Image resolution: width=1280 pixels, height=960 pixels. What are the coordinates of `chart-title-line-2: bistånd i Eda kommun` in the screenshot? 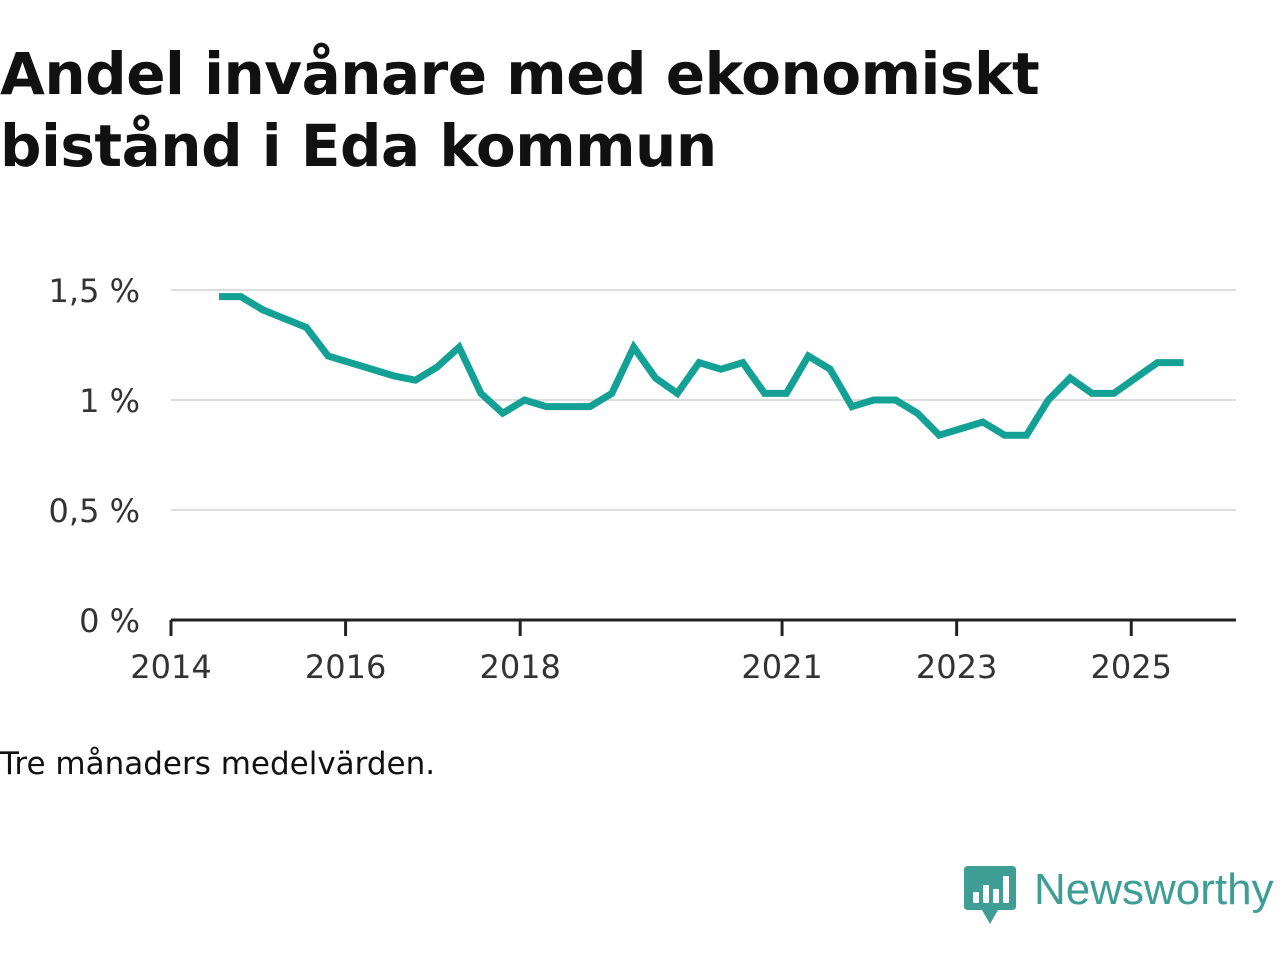 It's located at (358, 146).